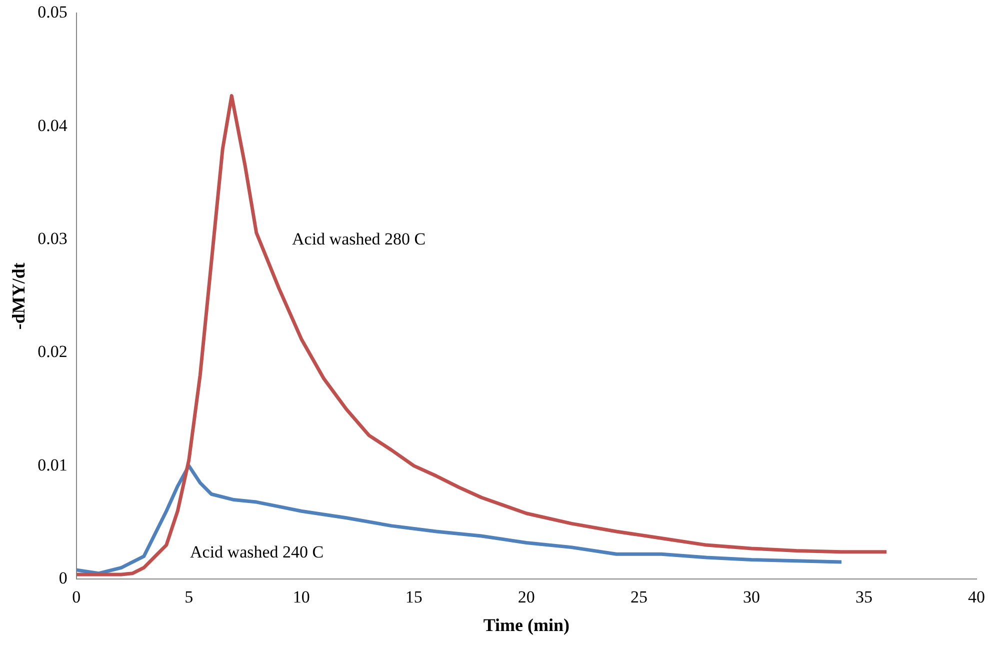  What do you see at coordinates (189, 597) in the screenshot?
I see `x-tick-label: 5` at bounding box center [189, 597].